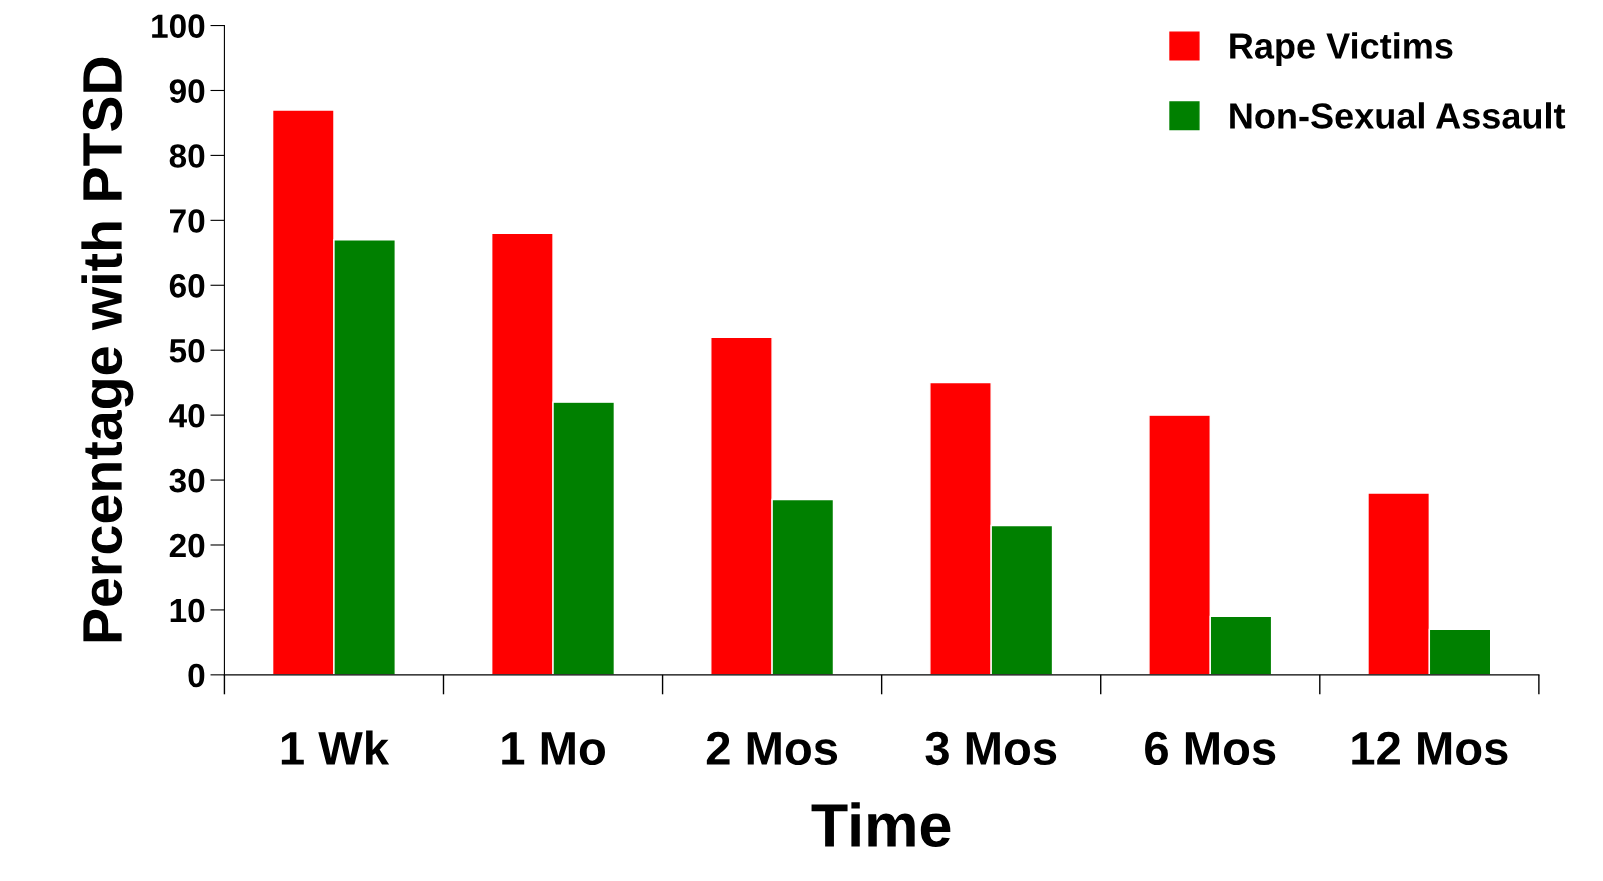  What do you see at coordinates (187, 545) in the screenshot?
I see `y-tick-label: 20` at bounding box center [187, 545].